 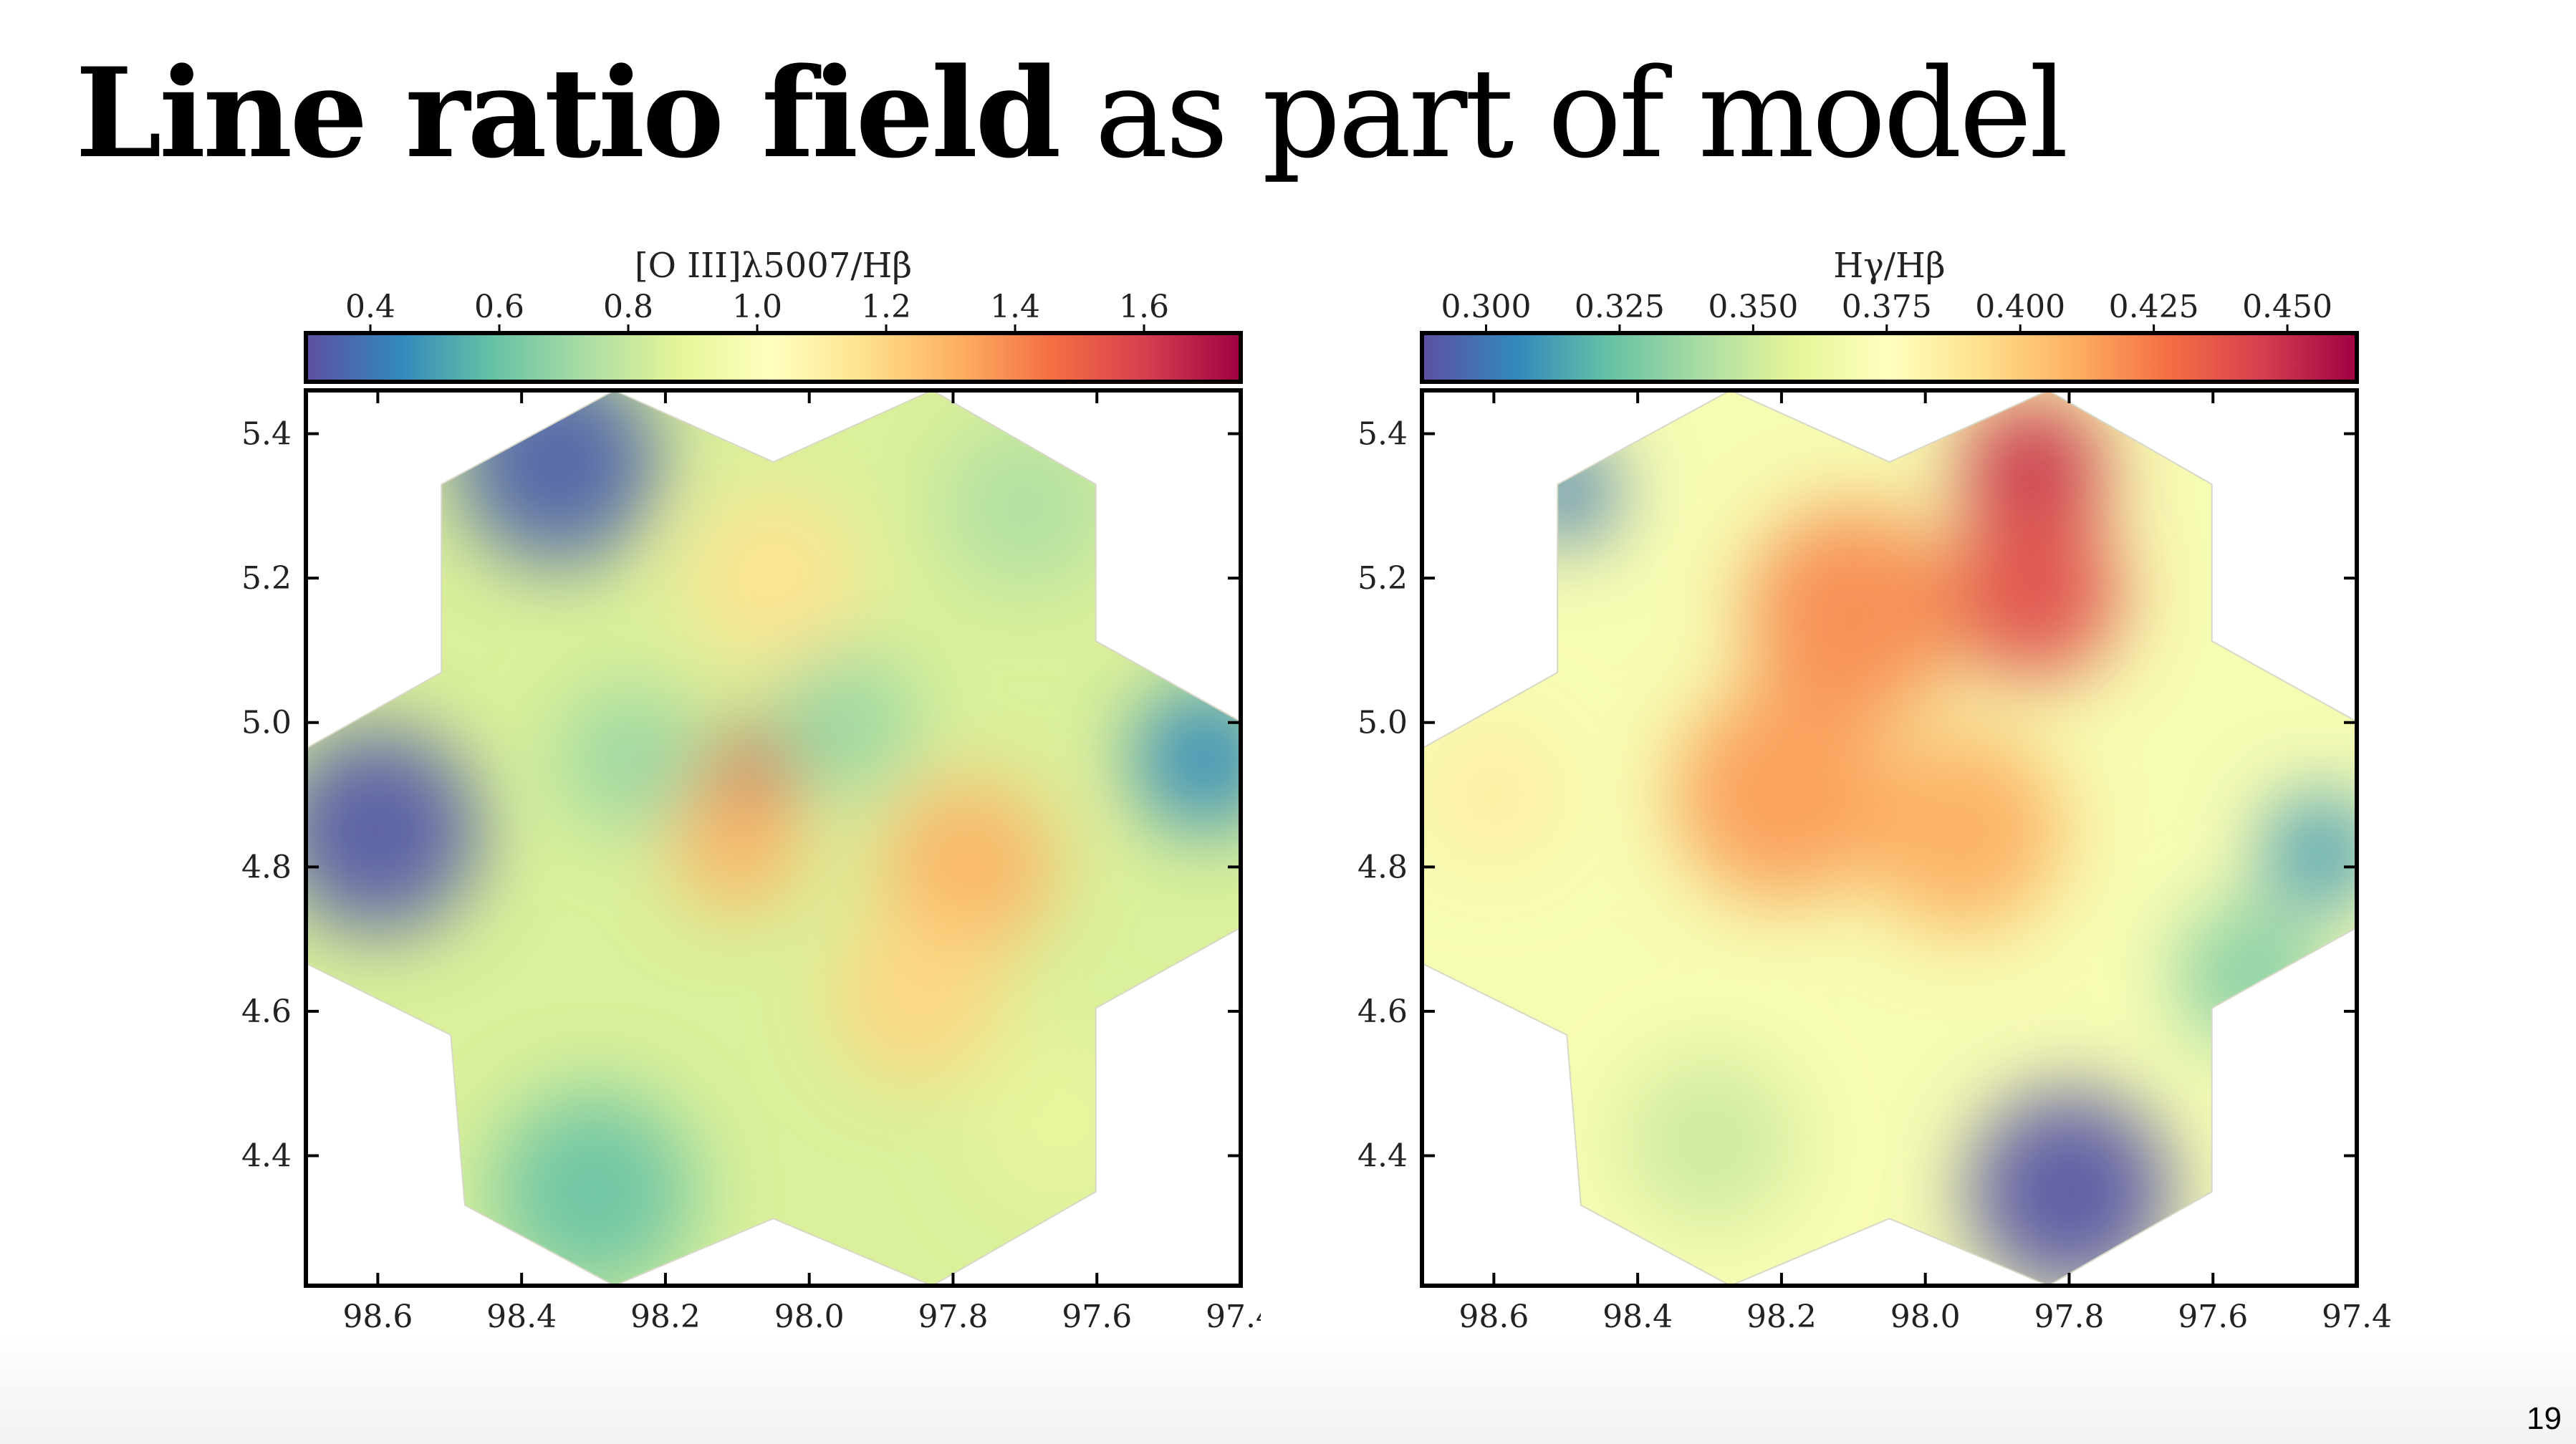 What do you see at coordinates (1144, 307) in the screenshot?
I see `colorbar-tick-label: 1.6` at bounding box center [1144, 307].